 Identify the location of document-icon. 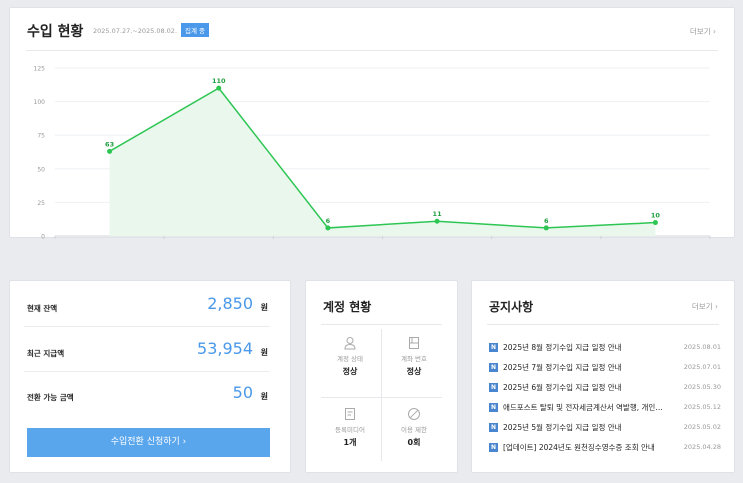
(350, 414).